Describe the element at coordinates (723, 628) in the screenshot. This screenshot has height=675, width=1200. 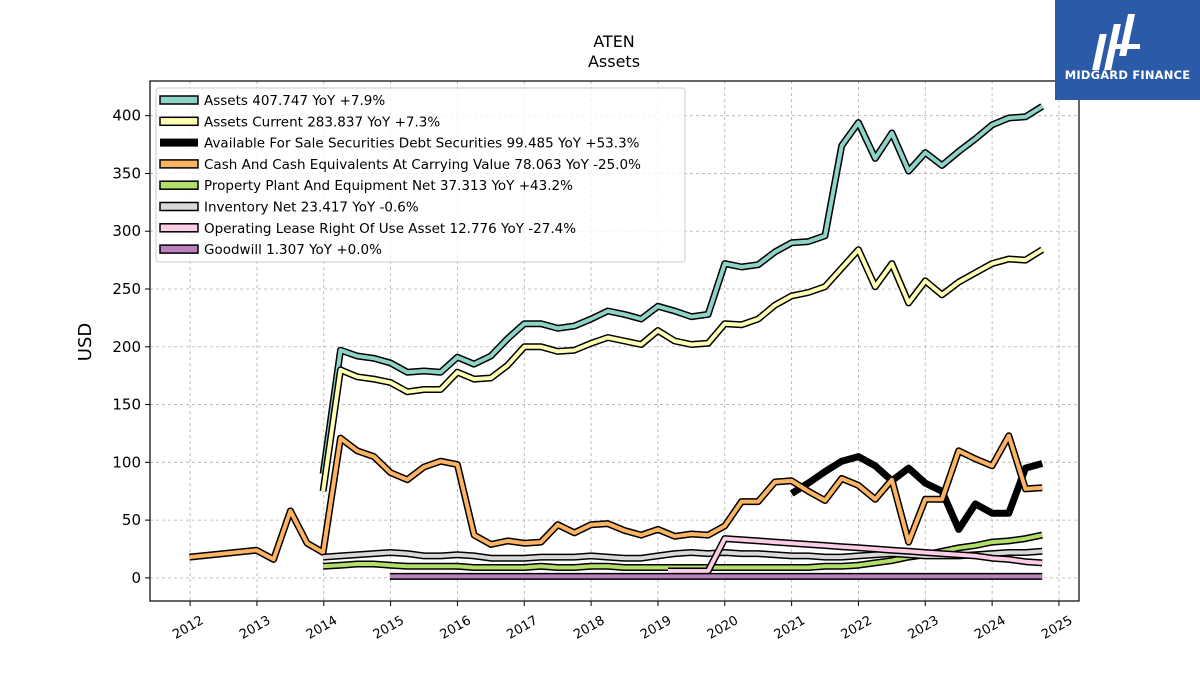
I see `x-tick-label: 2020` at that location.